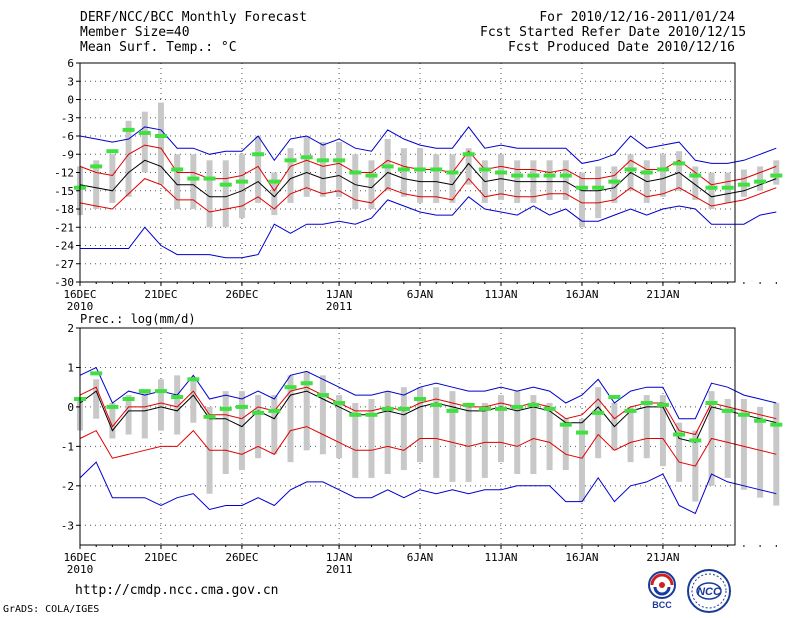 This screenshot has height=618, width=800. What do you see at coordinates (70, 328) in the screenshot?
I see `y-tick-label: 2` at bounding box center [70, 328].